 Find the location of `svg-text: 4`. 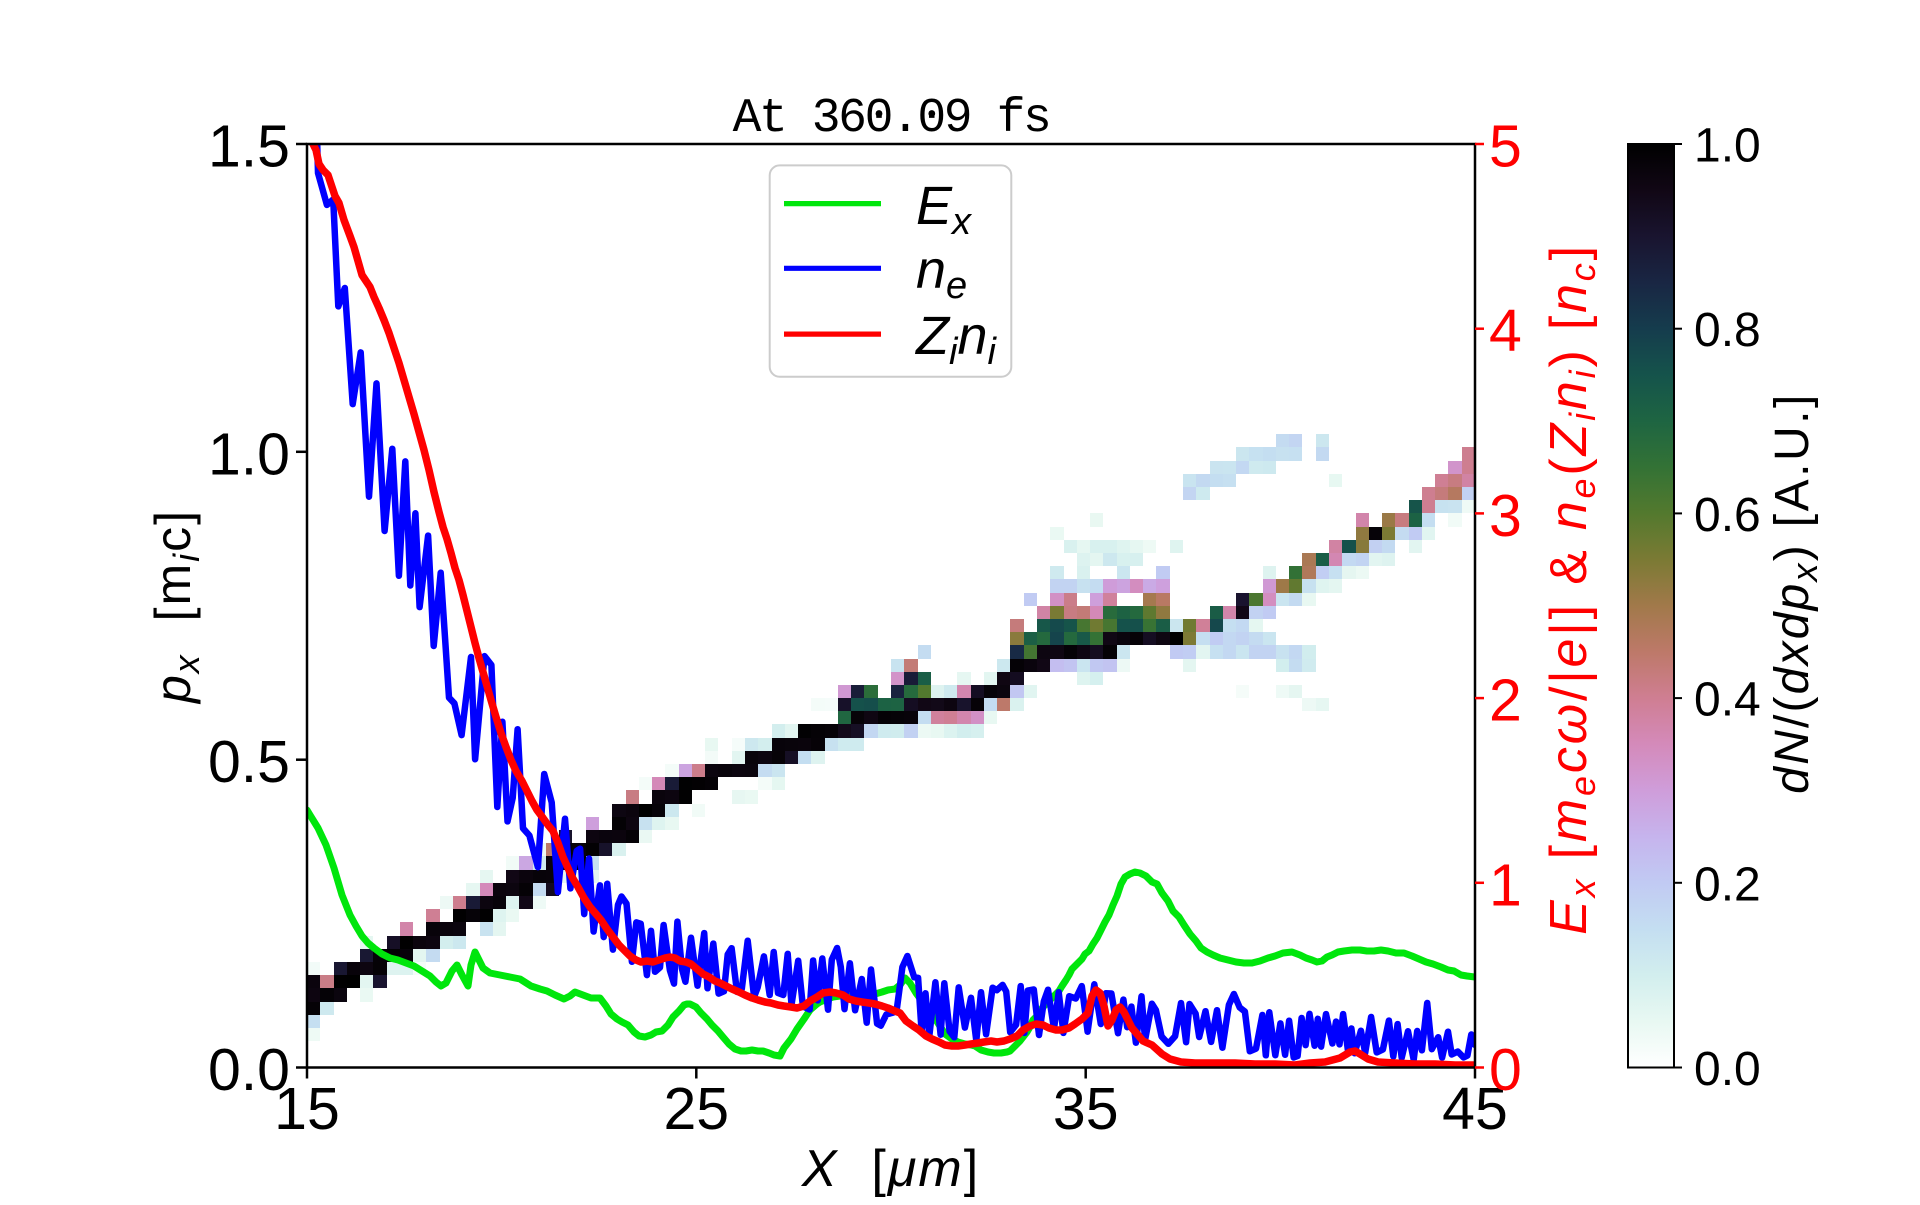

svg-text: 4 is located at coordinates (1505, 331).